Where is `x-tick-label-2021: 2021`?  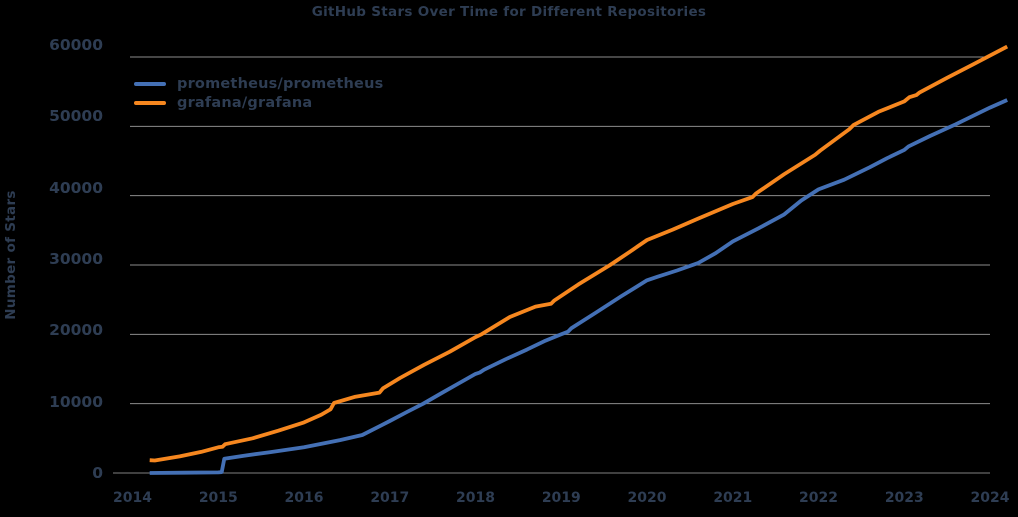 x-tick-label-2021: 2021 is located at coordinates (733, 498).